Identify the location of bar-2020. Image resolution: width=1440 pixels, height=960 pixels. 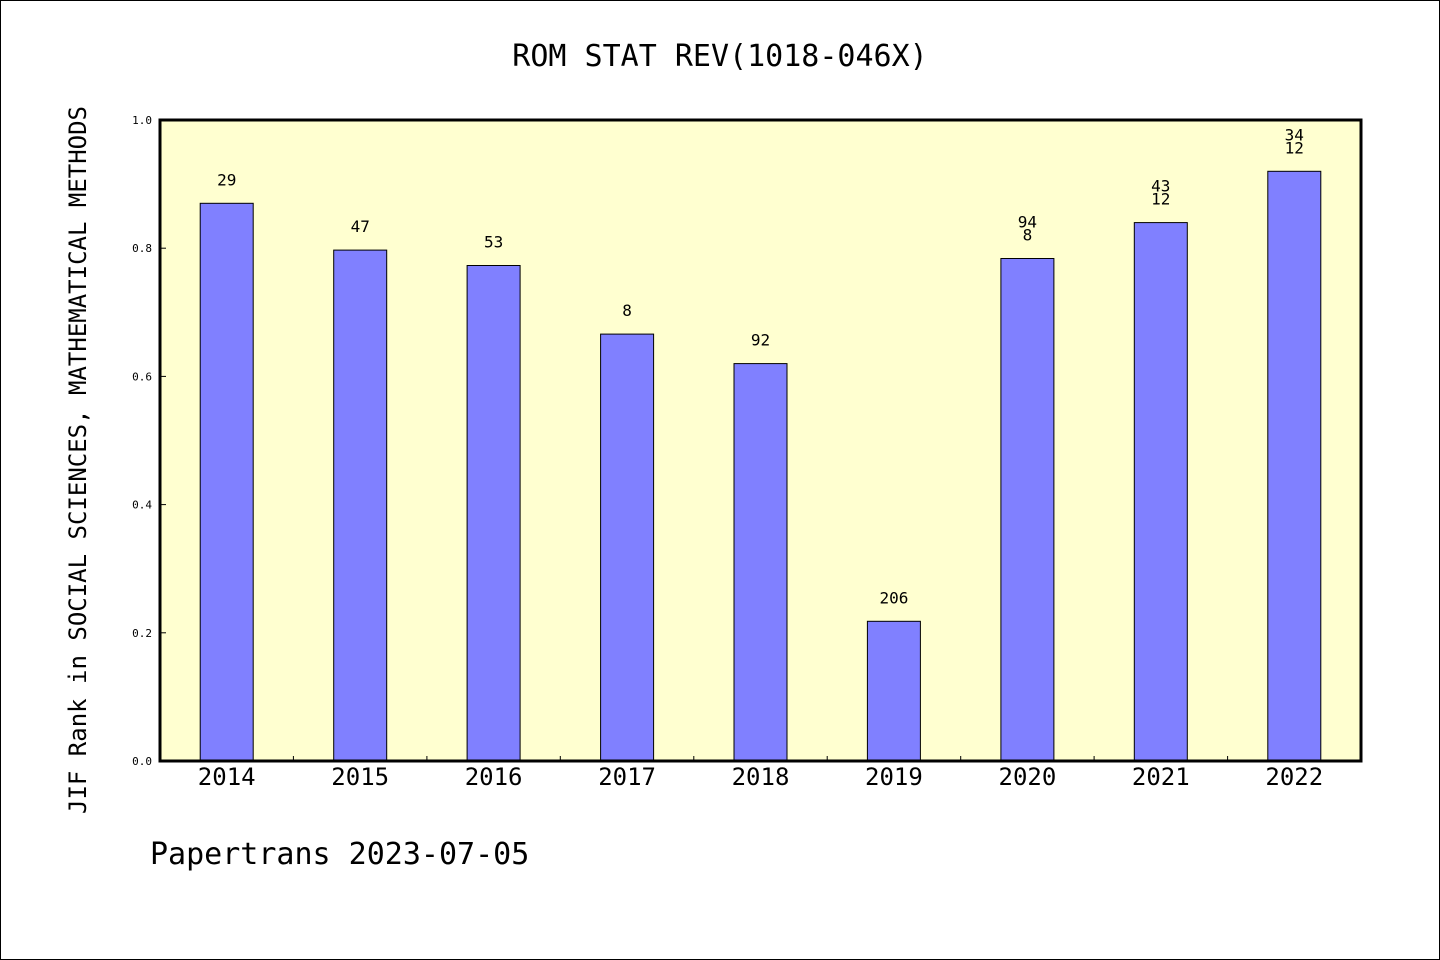
(1027, 510).